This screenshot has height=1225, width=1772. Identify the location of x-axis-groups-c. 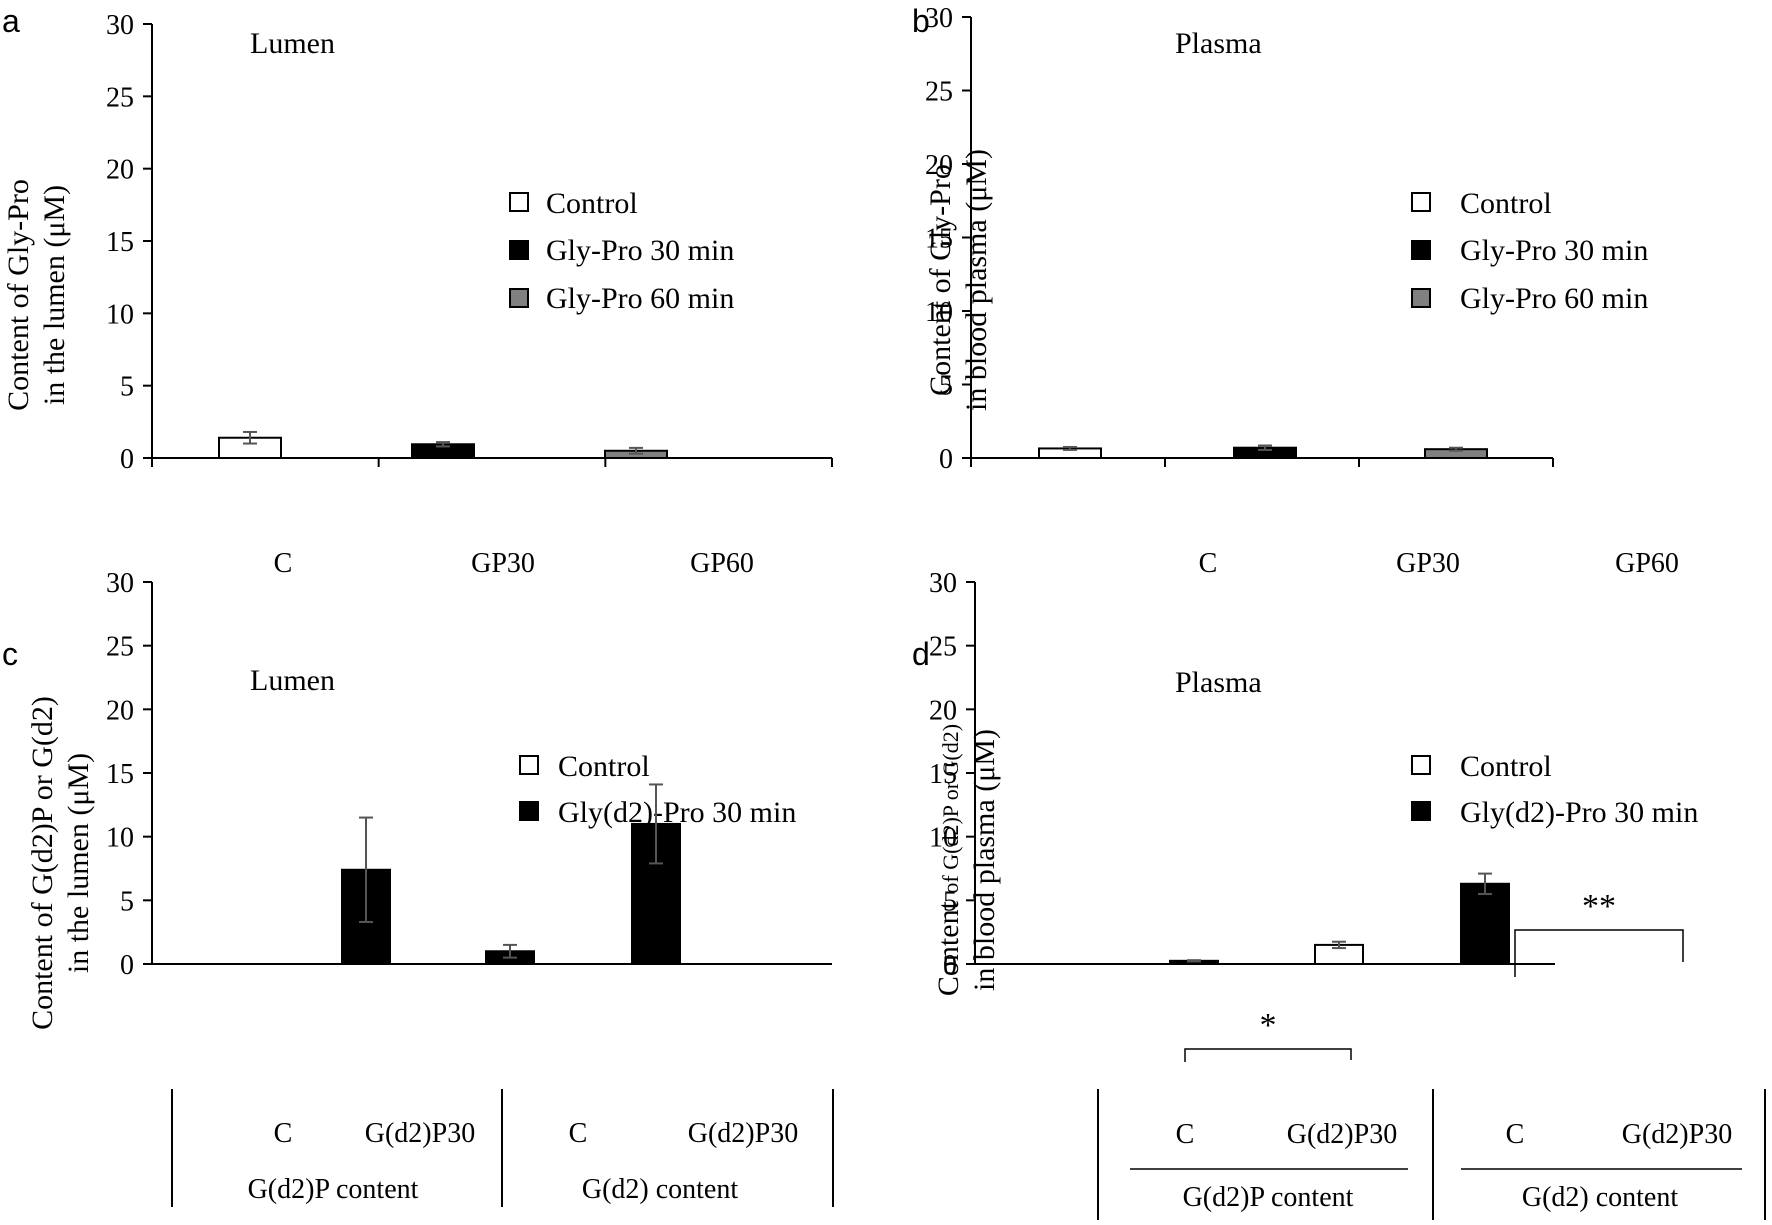
(502, 1148).